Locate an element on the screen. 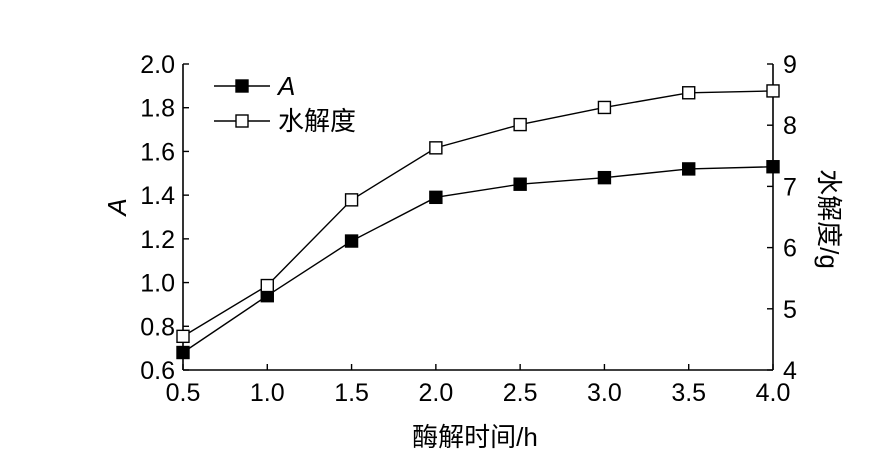  right-y-tick-label: 7 is located at coordinates (790, 187).